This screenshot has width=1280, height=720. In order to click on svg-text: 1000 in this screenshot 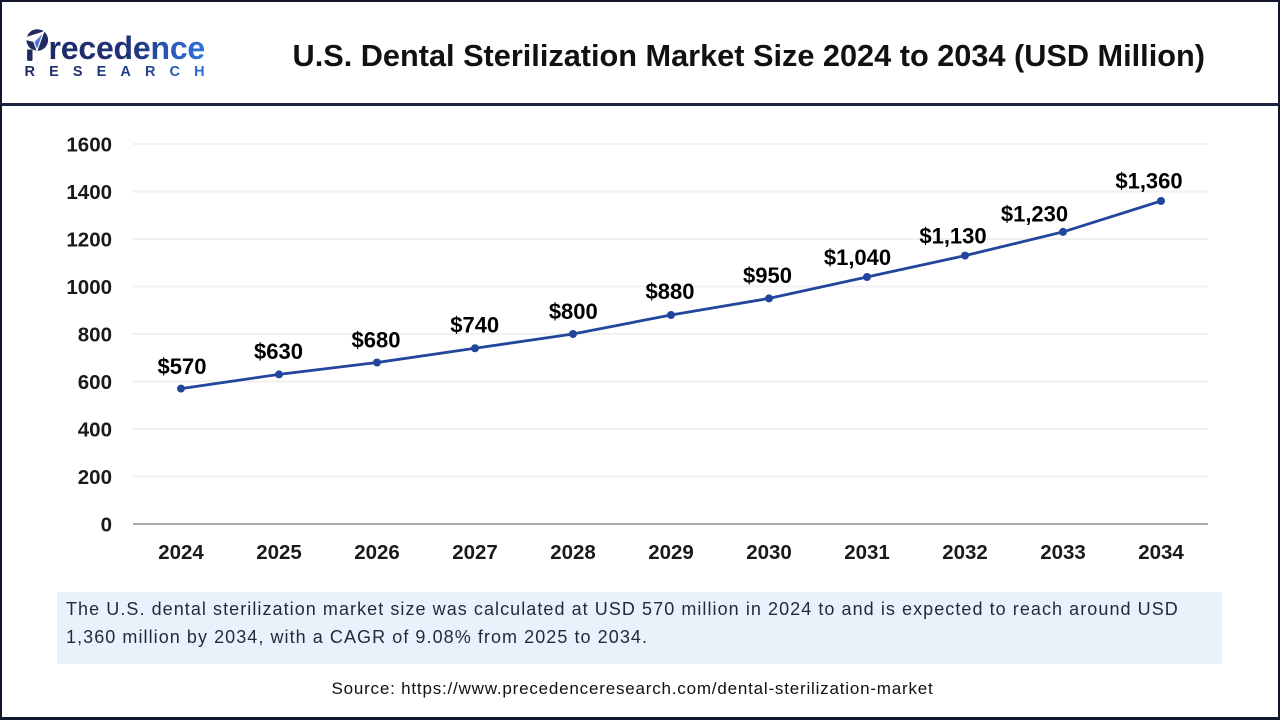, I will do `click(89, 287)`.